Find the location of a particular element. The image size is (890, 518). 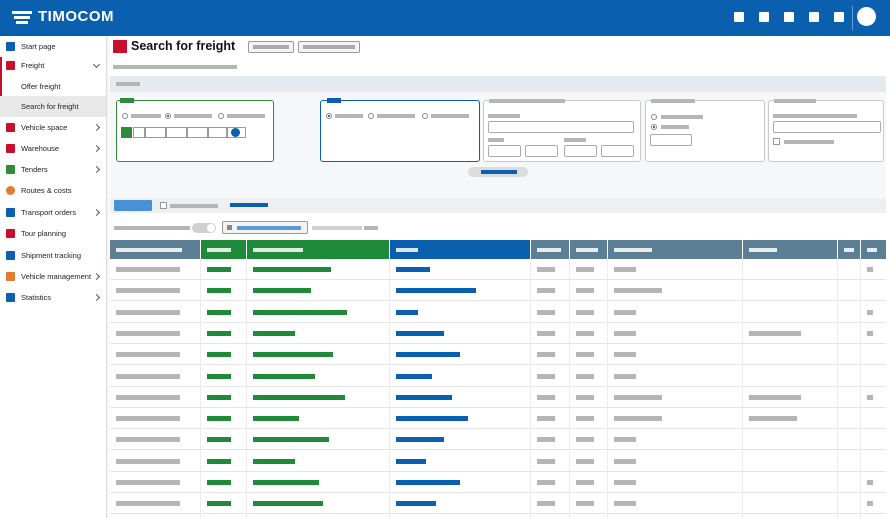

favorite-icon is located at coordinates (814, 17).